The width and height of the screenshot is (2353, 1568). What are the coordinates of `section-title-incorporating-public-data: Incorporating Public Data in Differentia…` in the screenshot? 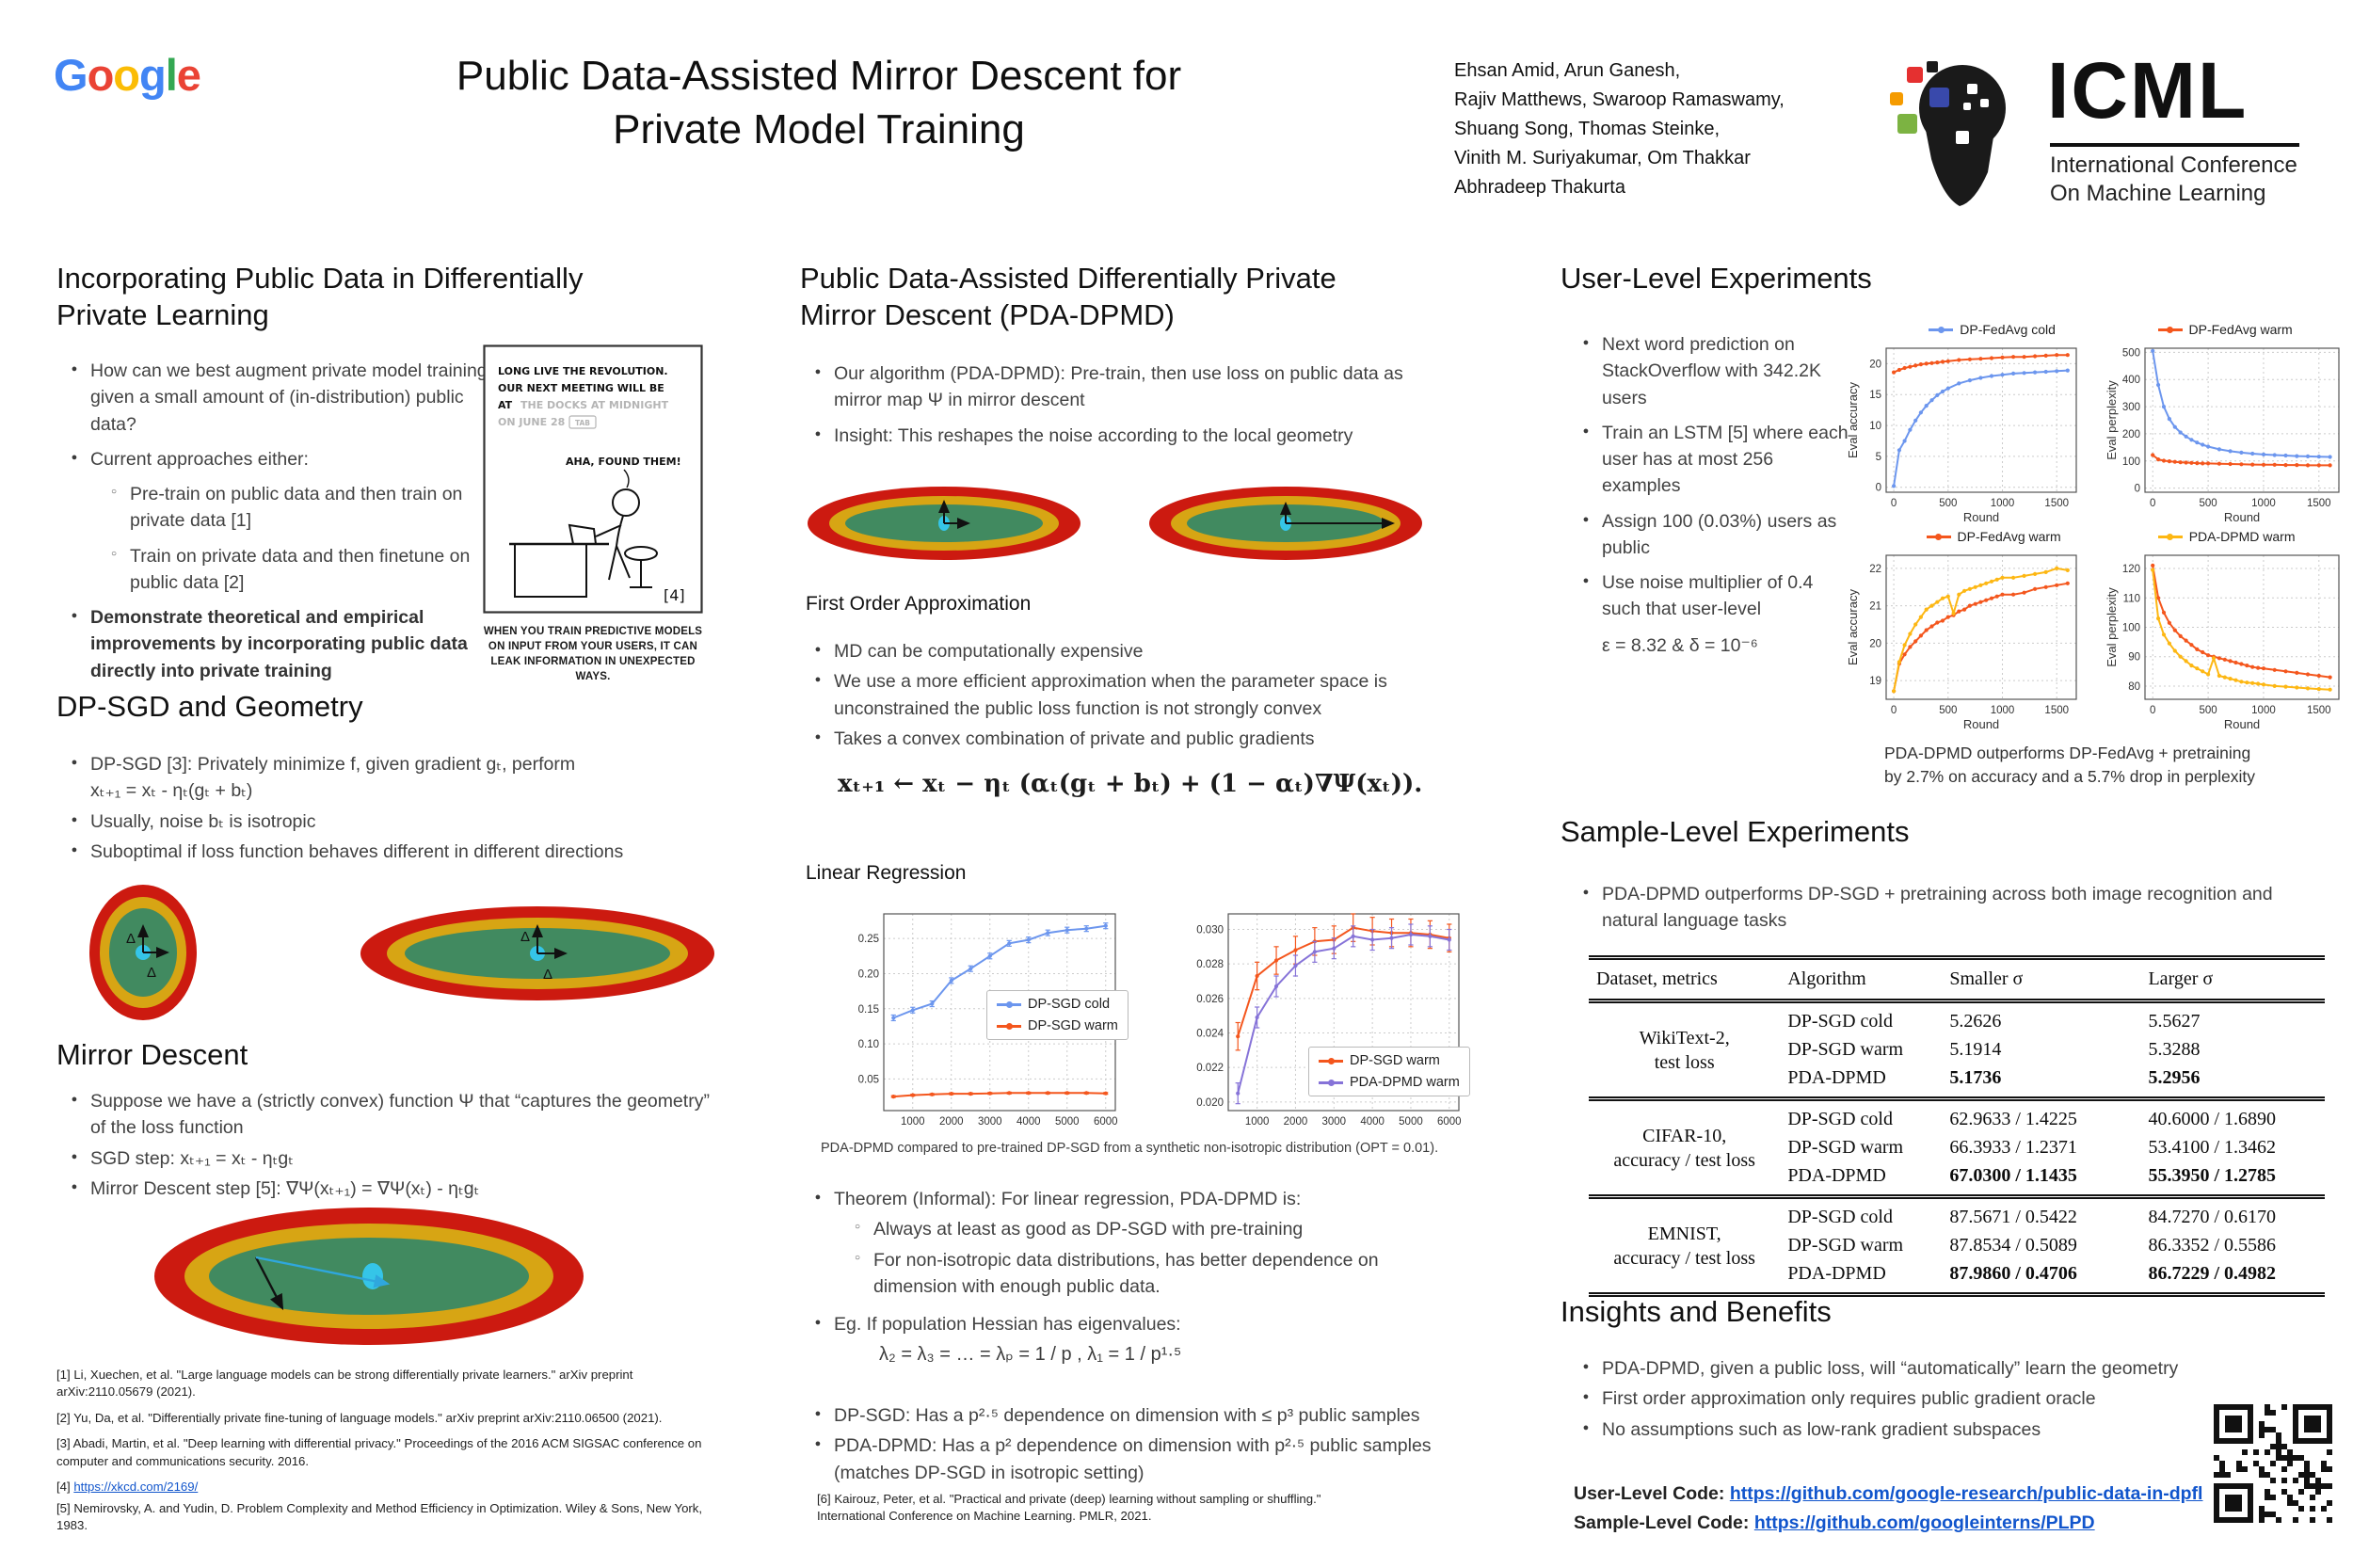 It's located at (329, 296).